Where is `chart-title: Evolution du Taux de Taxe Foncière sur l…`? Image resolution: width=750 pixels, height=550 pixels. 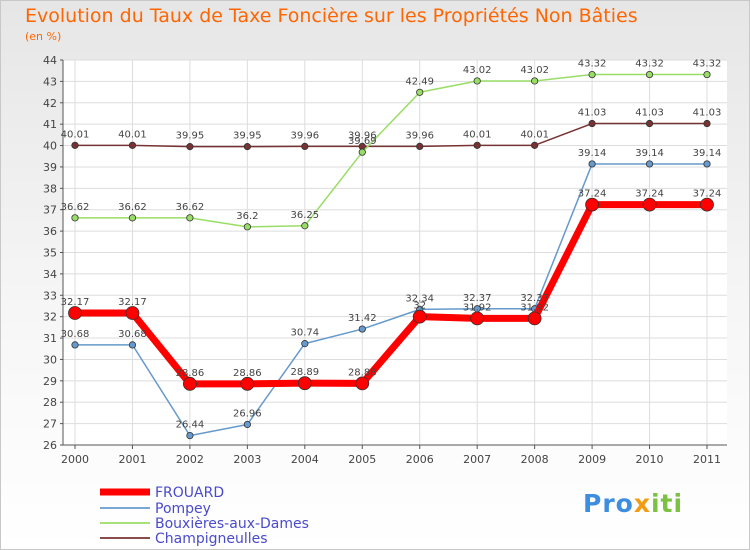 chart-title: Evolution du Taux de Taxe Foncière sur l… is located at coordinates (331, 16).